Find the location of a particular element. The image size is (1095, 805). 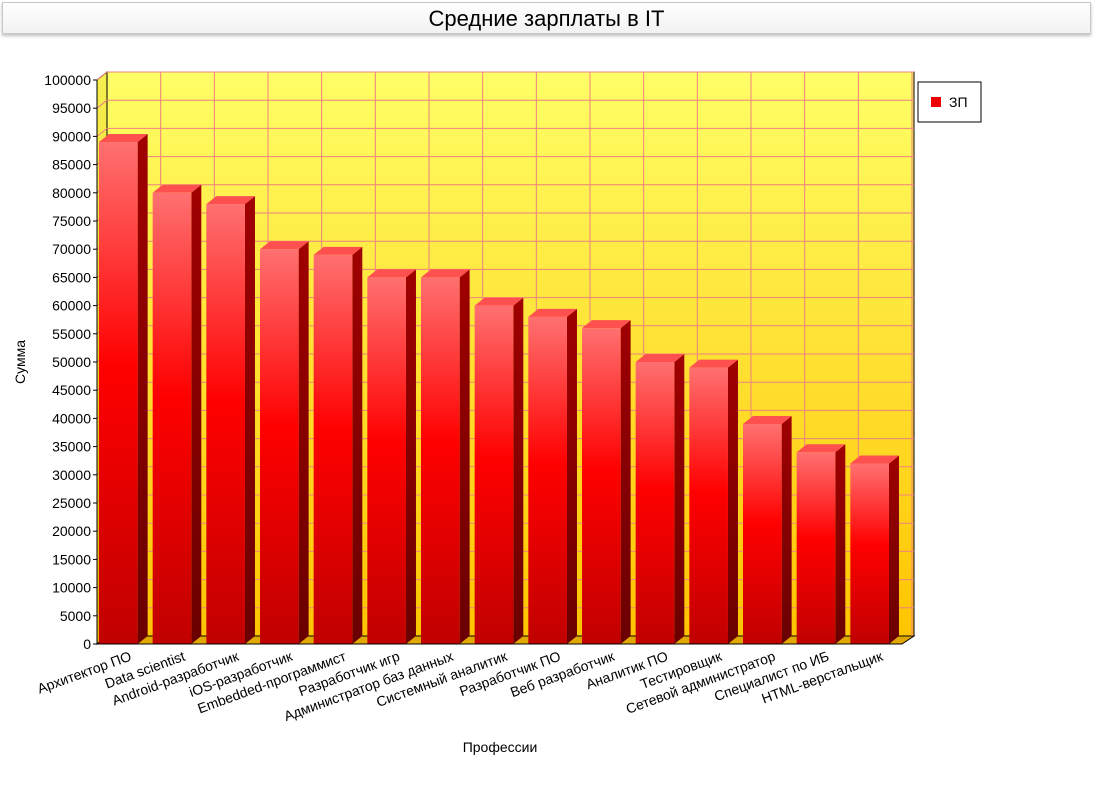

y-tick-label: 55000 is located at coordinates (71, 334).